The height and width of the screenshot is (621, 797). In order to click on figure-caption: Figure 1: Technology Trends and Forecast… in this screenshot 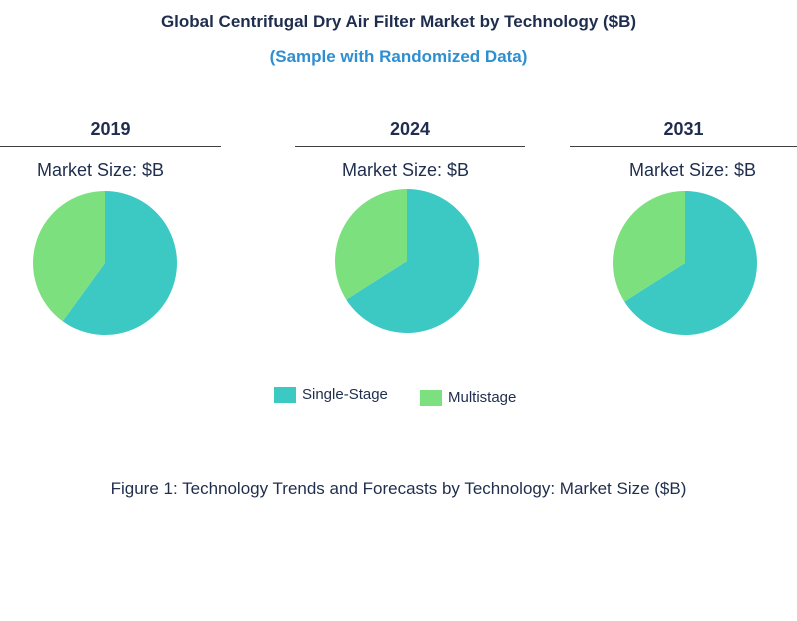, I will do `click(398, 488)`.